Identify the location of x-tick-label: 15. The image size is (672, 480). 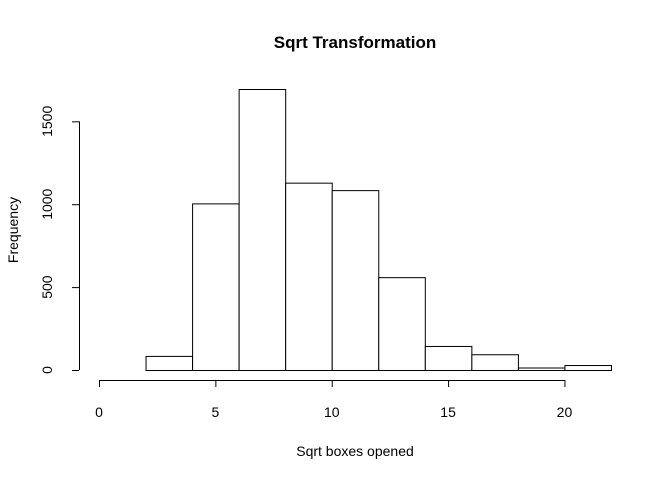
(448, 412).